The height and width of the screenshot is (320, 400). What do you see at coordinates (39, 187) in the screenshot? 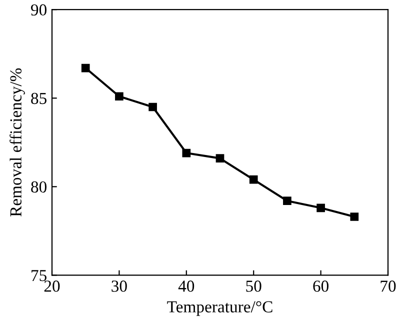
I see `y-tick-label: 80` at bounding box center [39, 187].